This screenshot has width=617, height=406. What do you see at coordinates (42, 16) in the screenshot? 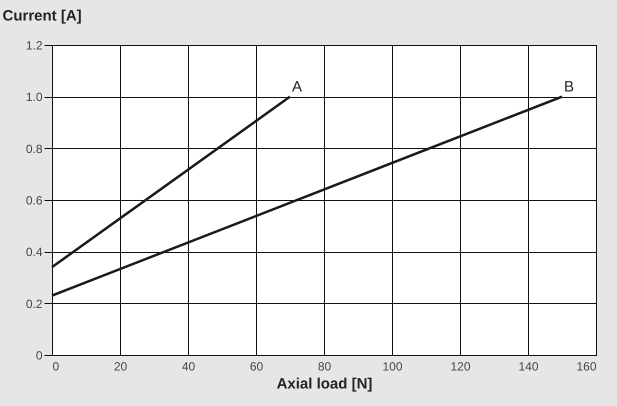
I see `y-axis-title: Current [A]` at bounding box center [42, 16].